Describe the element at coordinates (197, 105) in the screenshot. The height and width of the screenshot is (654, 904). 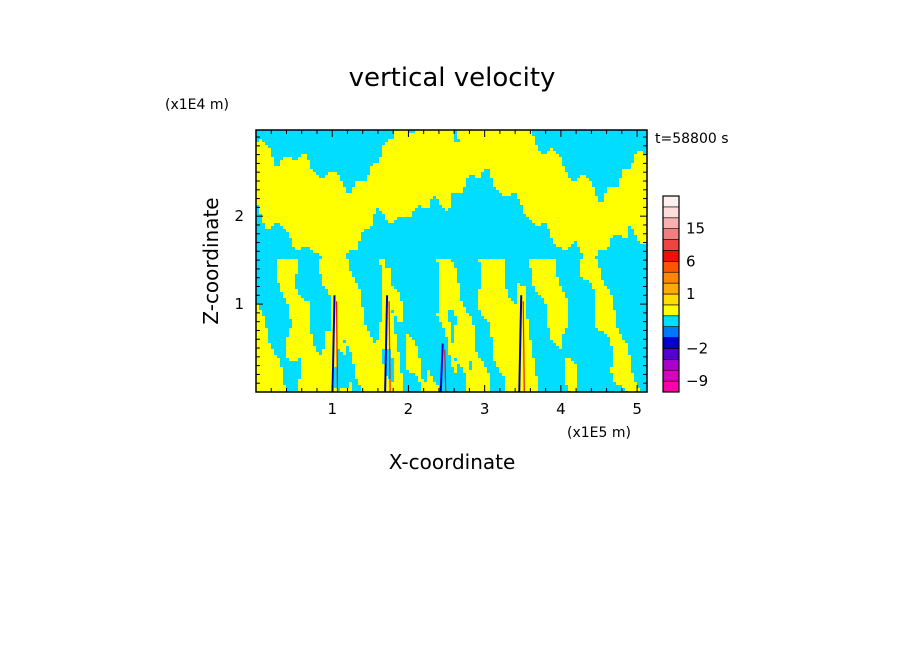
I see `y-unit-label: (x1E4 m)` at that location.